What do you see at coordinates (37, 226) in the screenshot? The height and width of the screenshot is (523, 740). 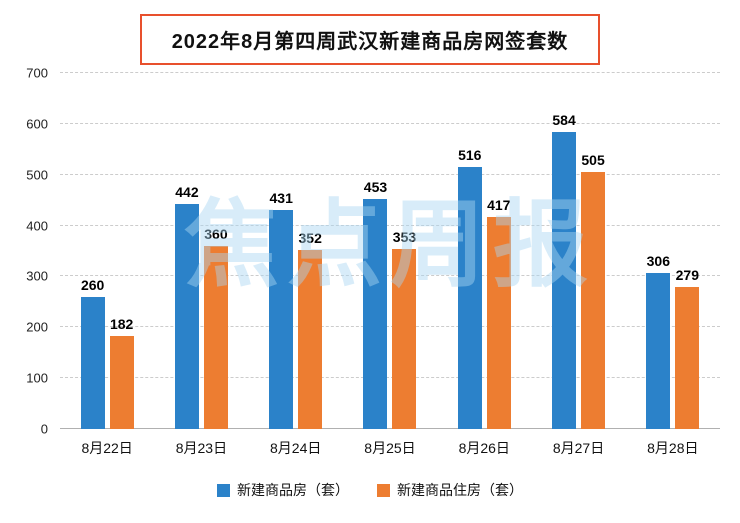 I see `y-tick-label: 400` at bounding box center [37, 226].